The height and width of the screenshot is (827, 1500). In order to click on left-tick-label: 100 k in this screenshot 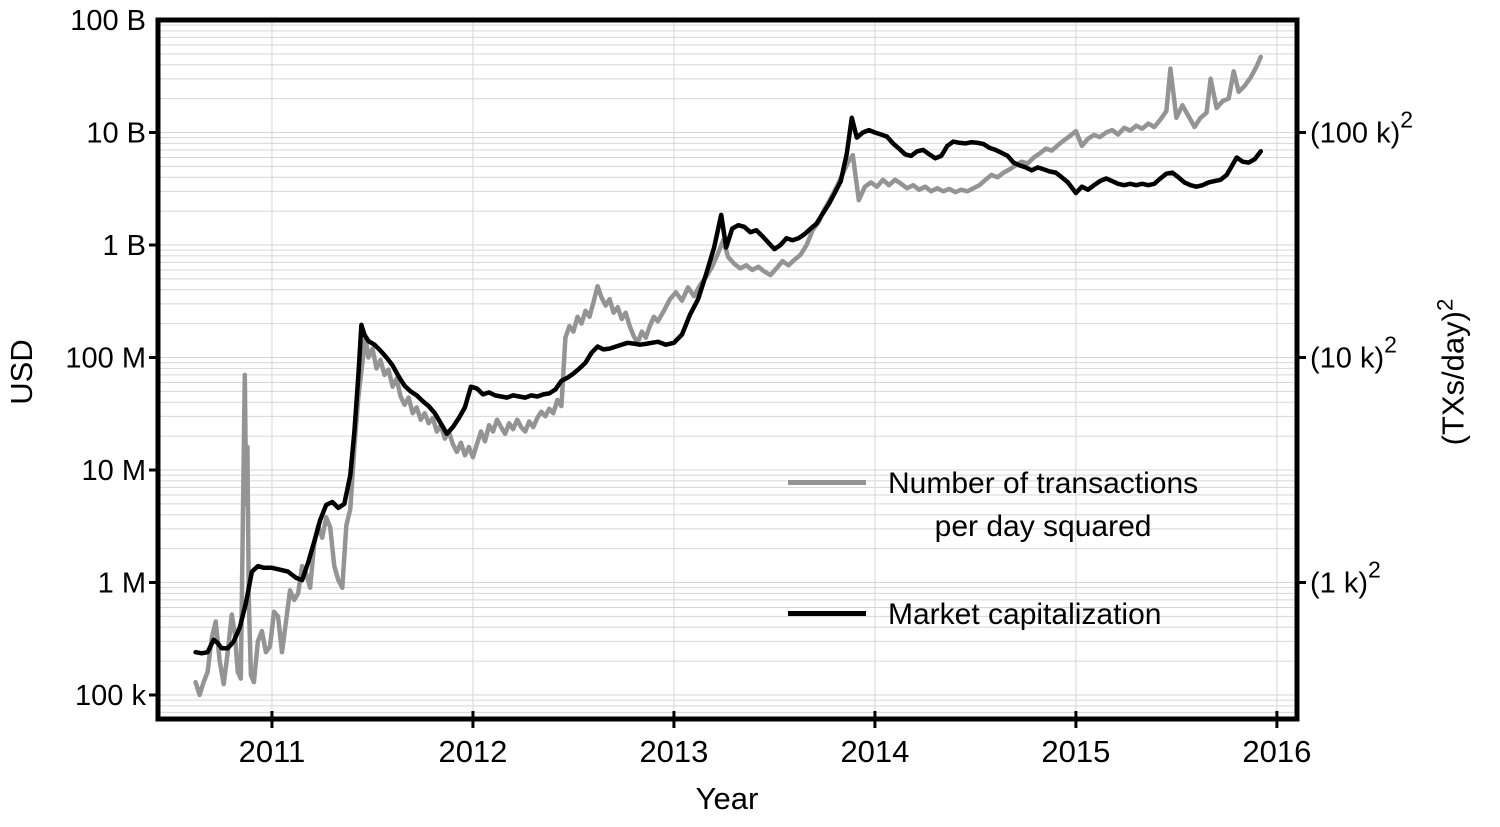, I will do `click(110, 696)`.